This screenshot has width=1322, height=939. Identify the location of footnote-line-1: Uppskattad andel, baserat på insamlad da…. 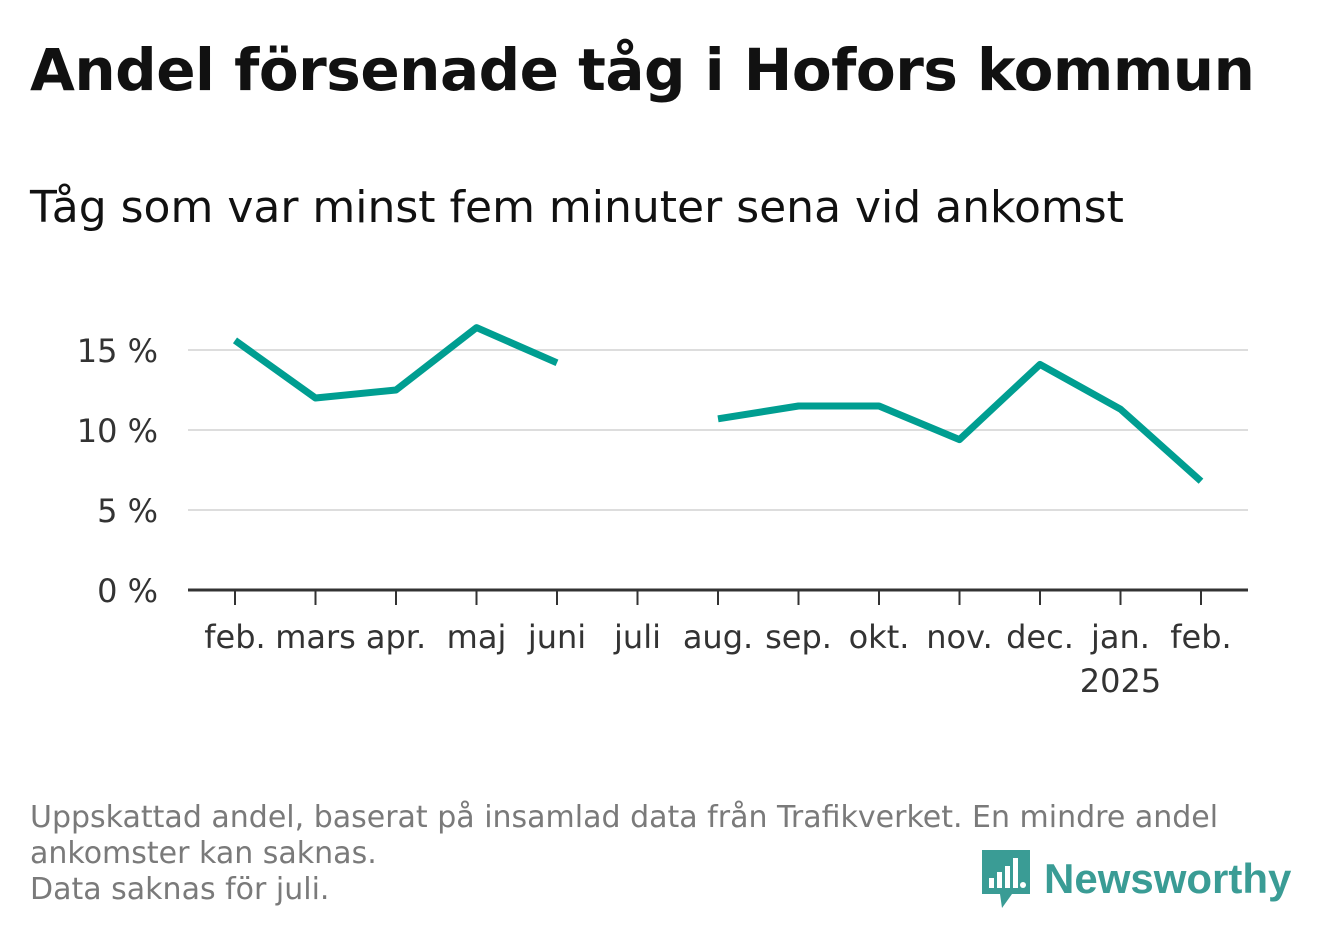
(624, 817).